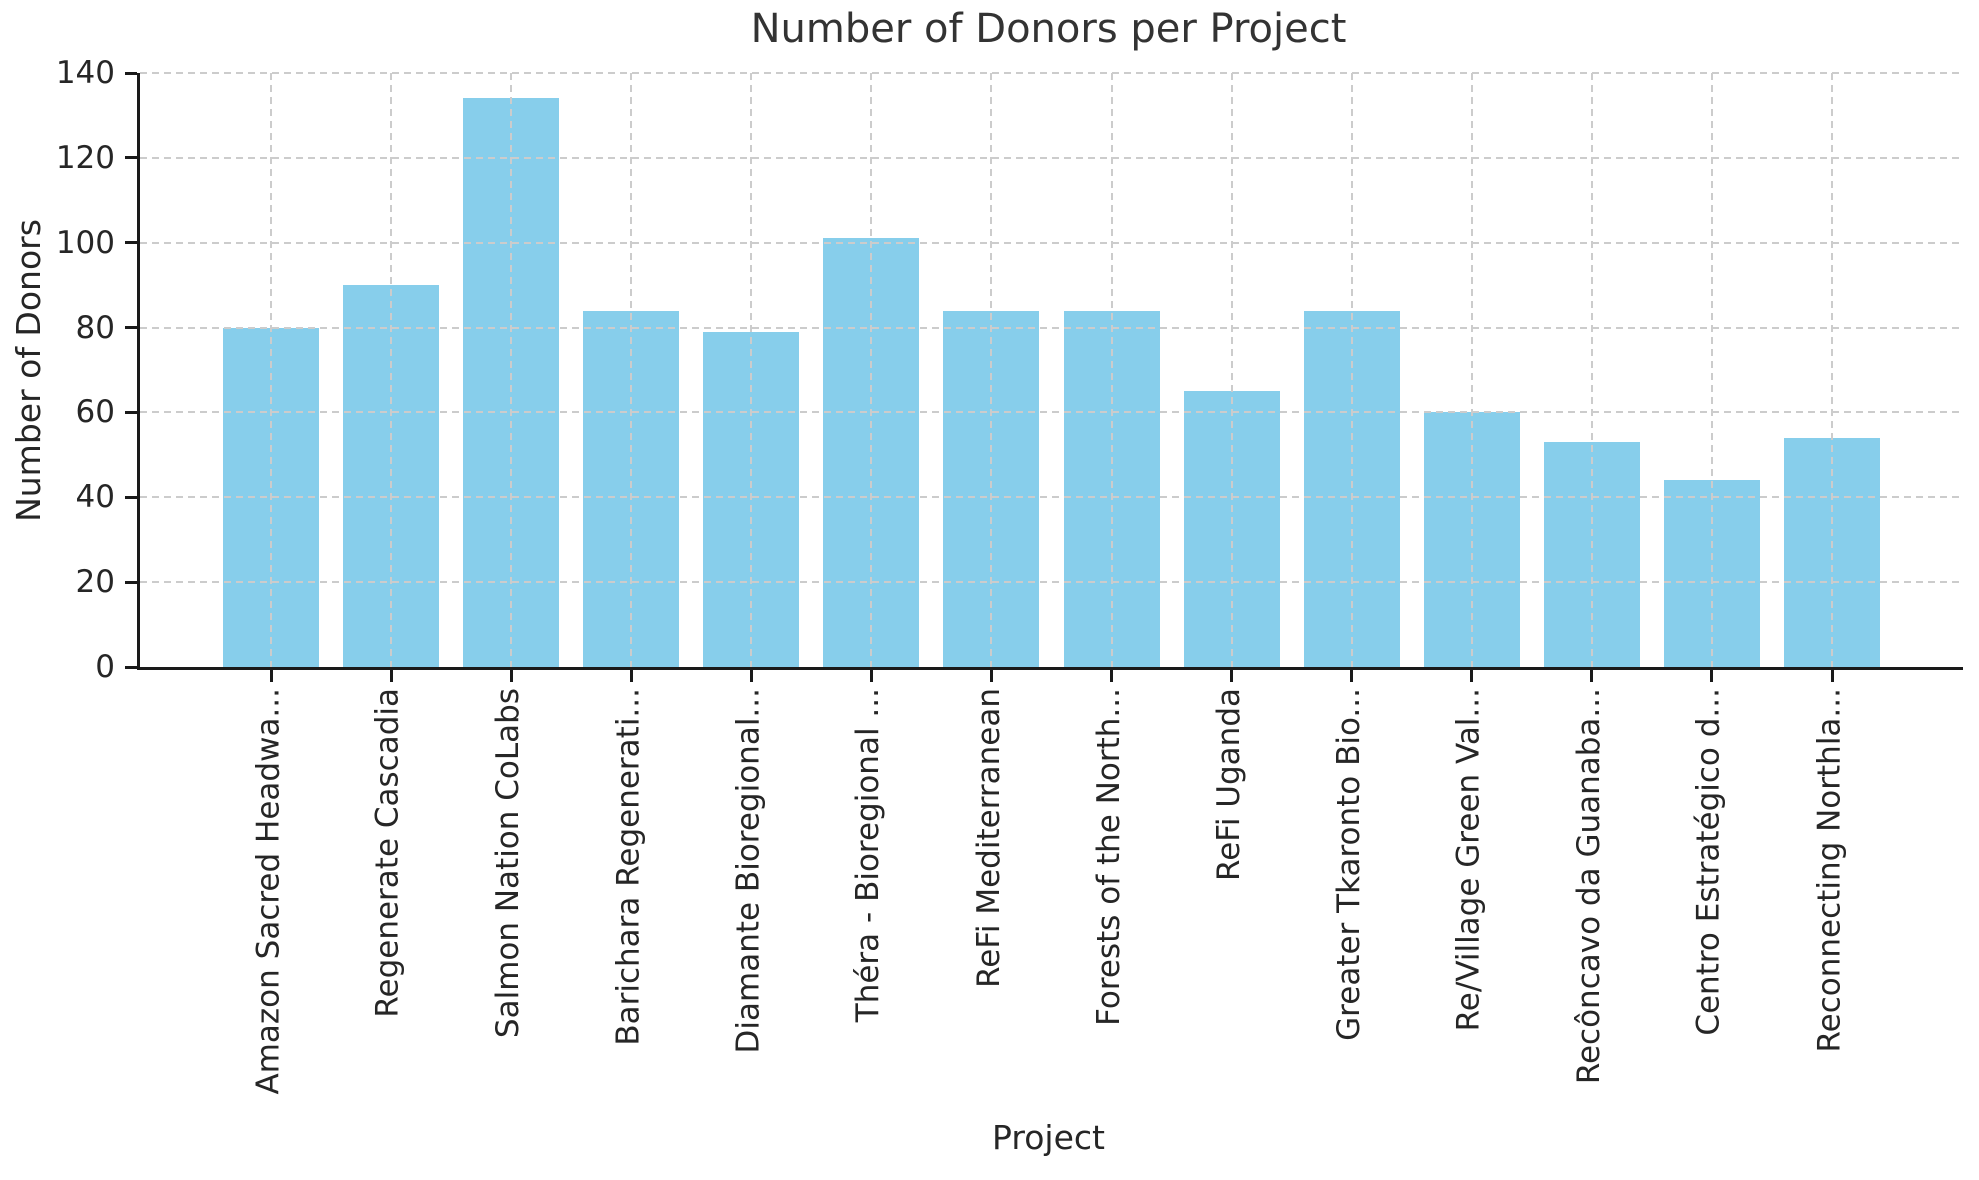 This screenshot has width=1979, height=1180. What do you see at coordinates (988, 838) in the screenshot?
I see `x-tick-label: ReFi Mediterranean` at bounding box center [988, 838].